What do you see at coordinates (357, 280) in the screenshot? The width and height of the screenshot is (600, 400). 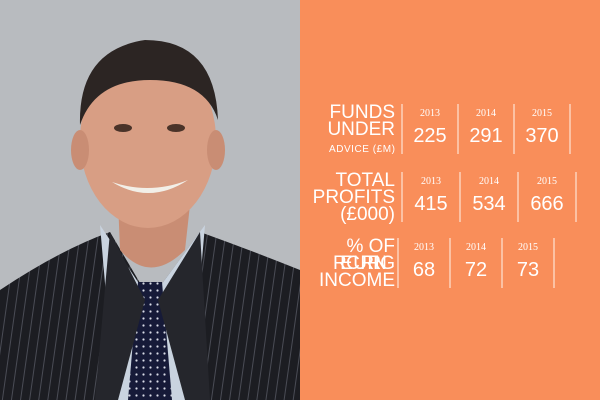 I see `section-label: INCOME` at bounding box center [357, 280].